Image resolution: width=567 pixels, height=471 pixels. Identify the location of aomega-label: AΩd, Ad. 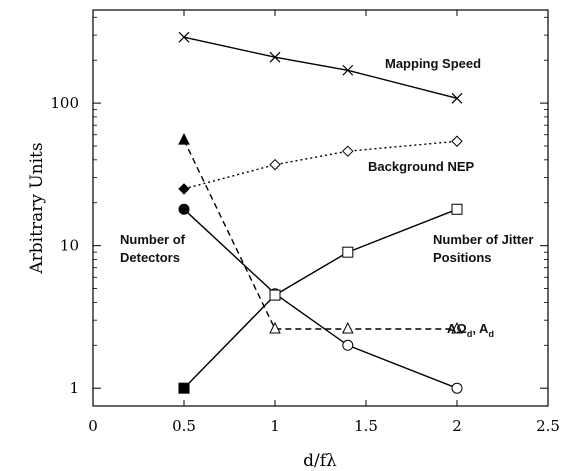
(470, 330).